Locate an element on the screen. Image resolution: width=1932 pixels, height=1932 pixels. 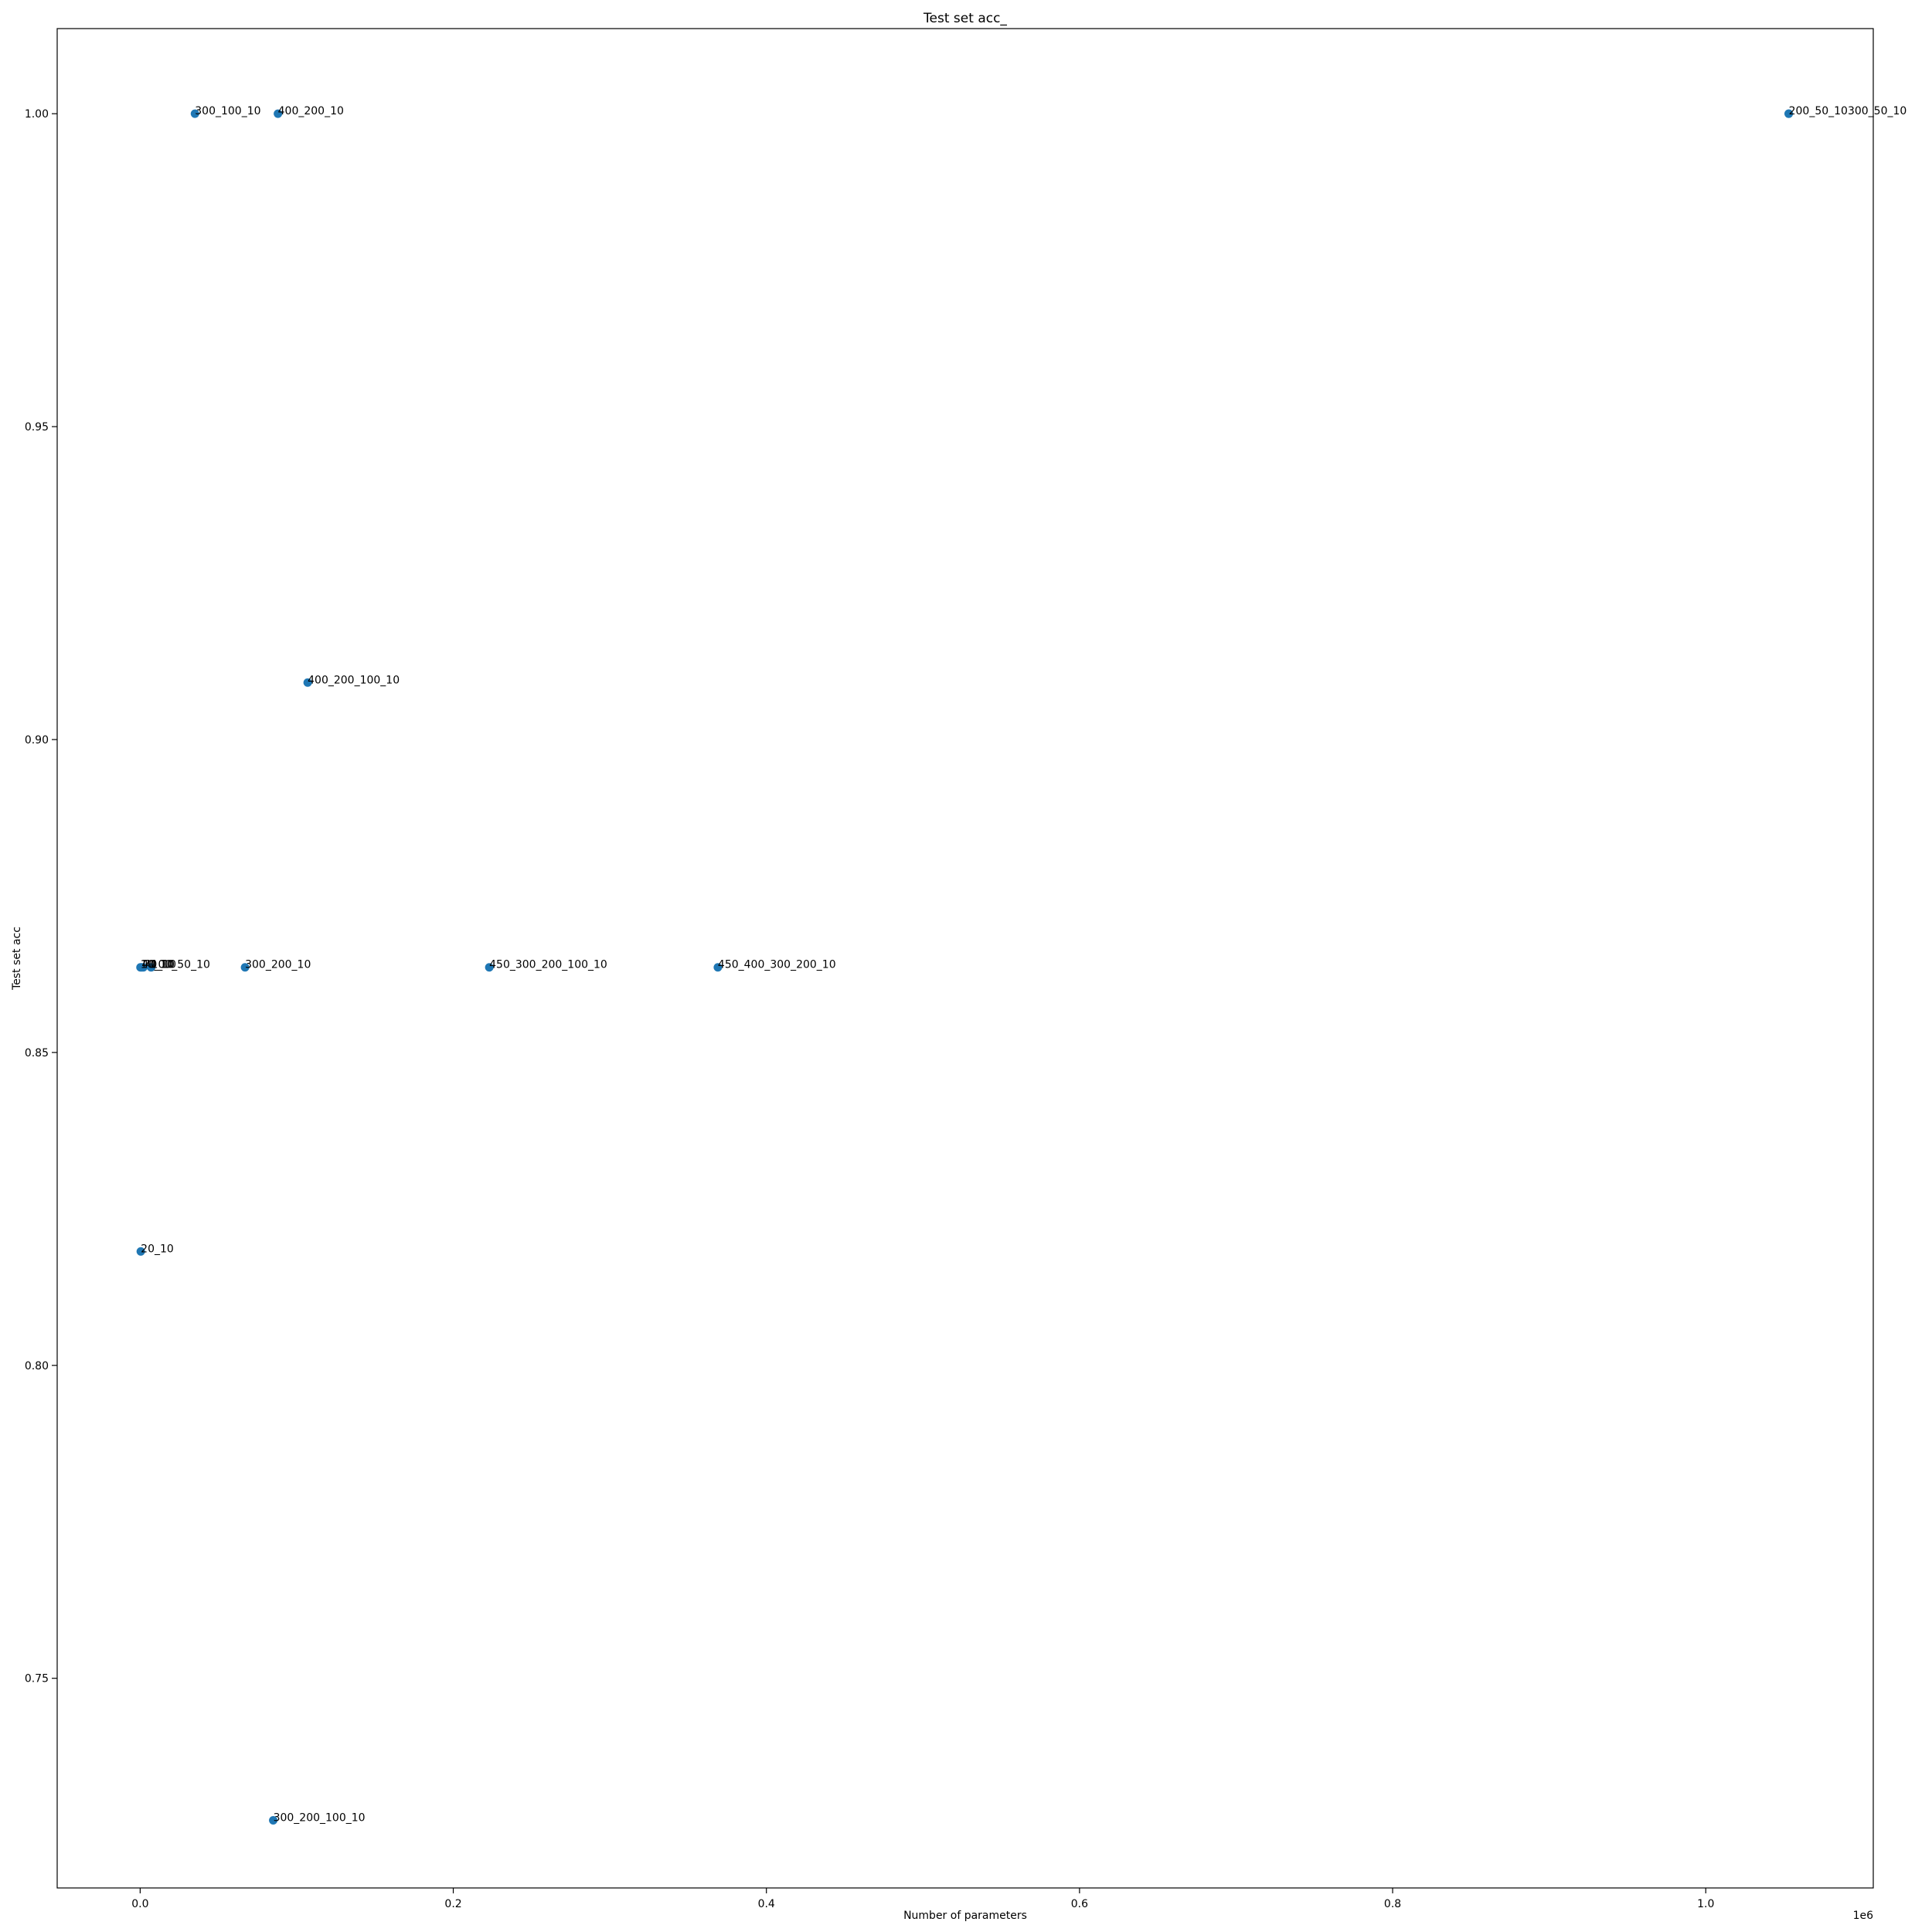
x-axis-offset-label: 1e6 is located at coordinates (1864, 1916).